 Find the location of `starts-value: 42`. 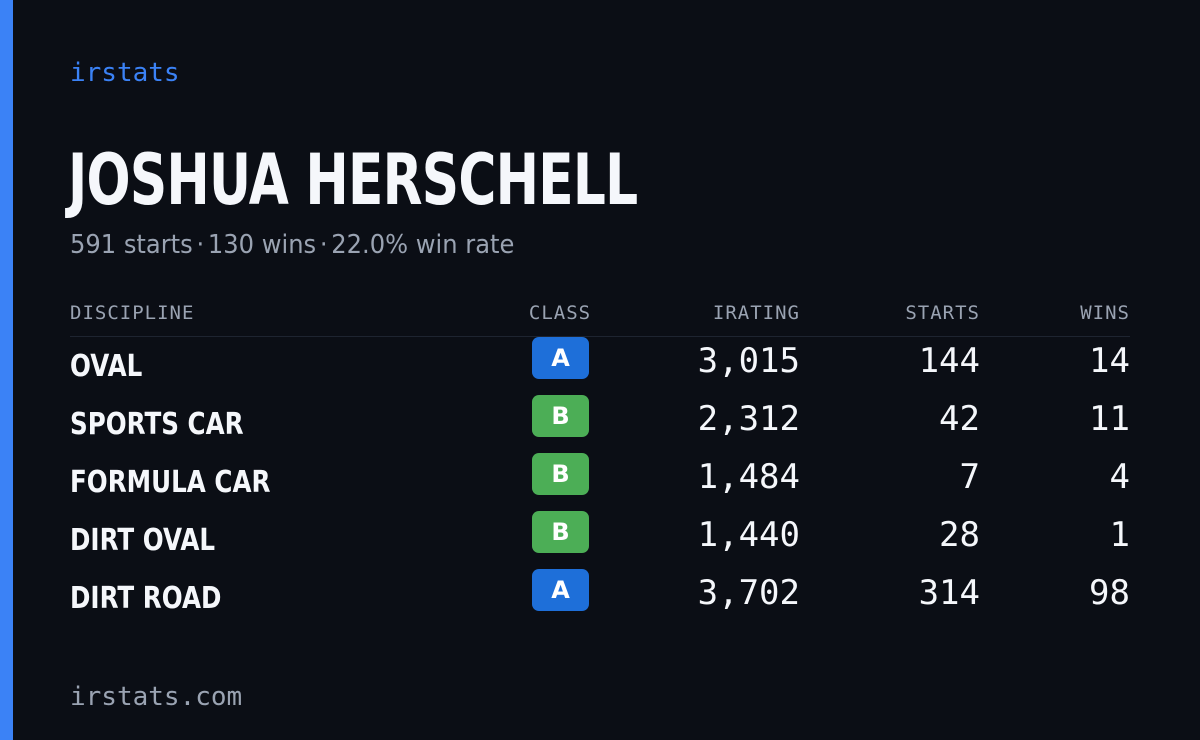

starts-value: 42 is located at coordinates (959, 419).